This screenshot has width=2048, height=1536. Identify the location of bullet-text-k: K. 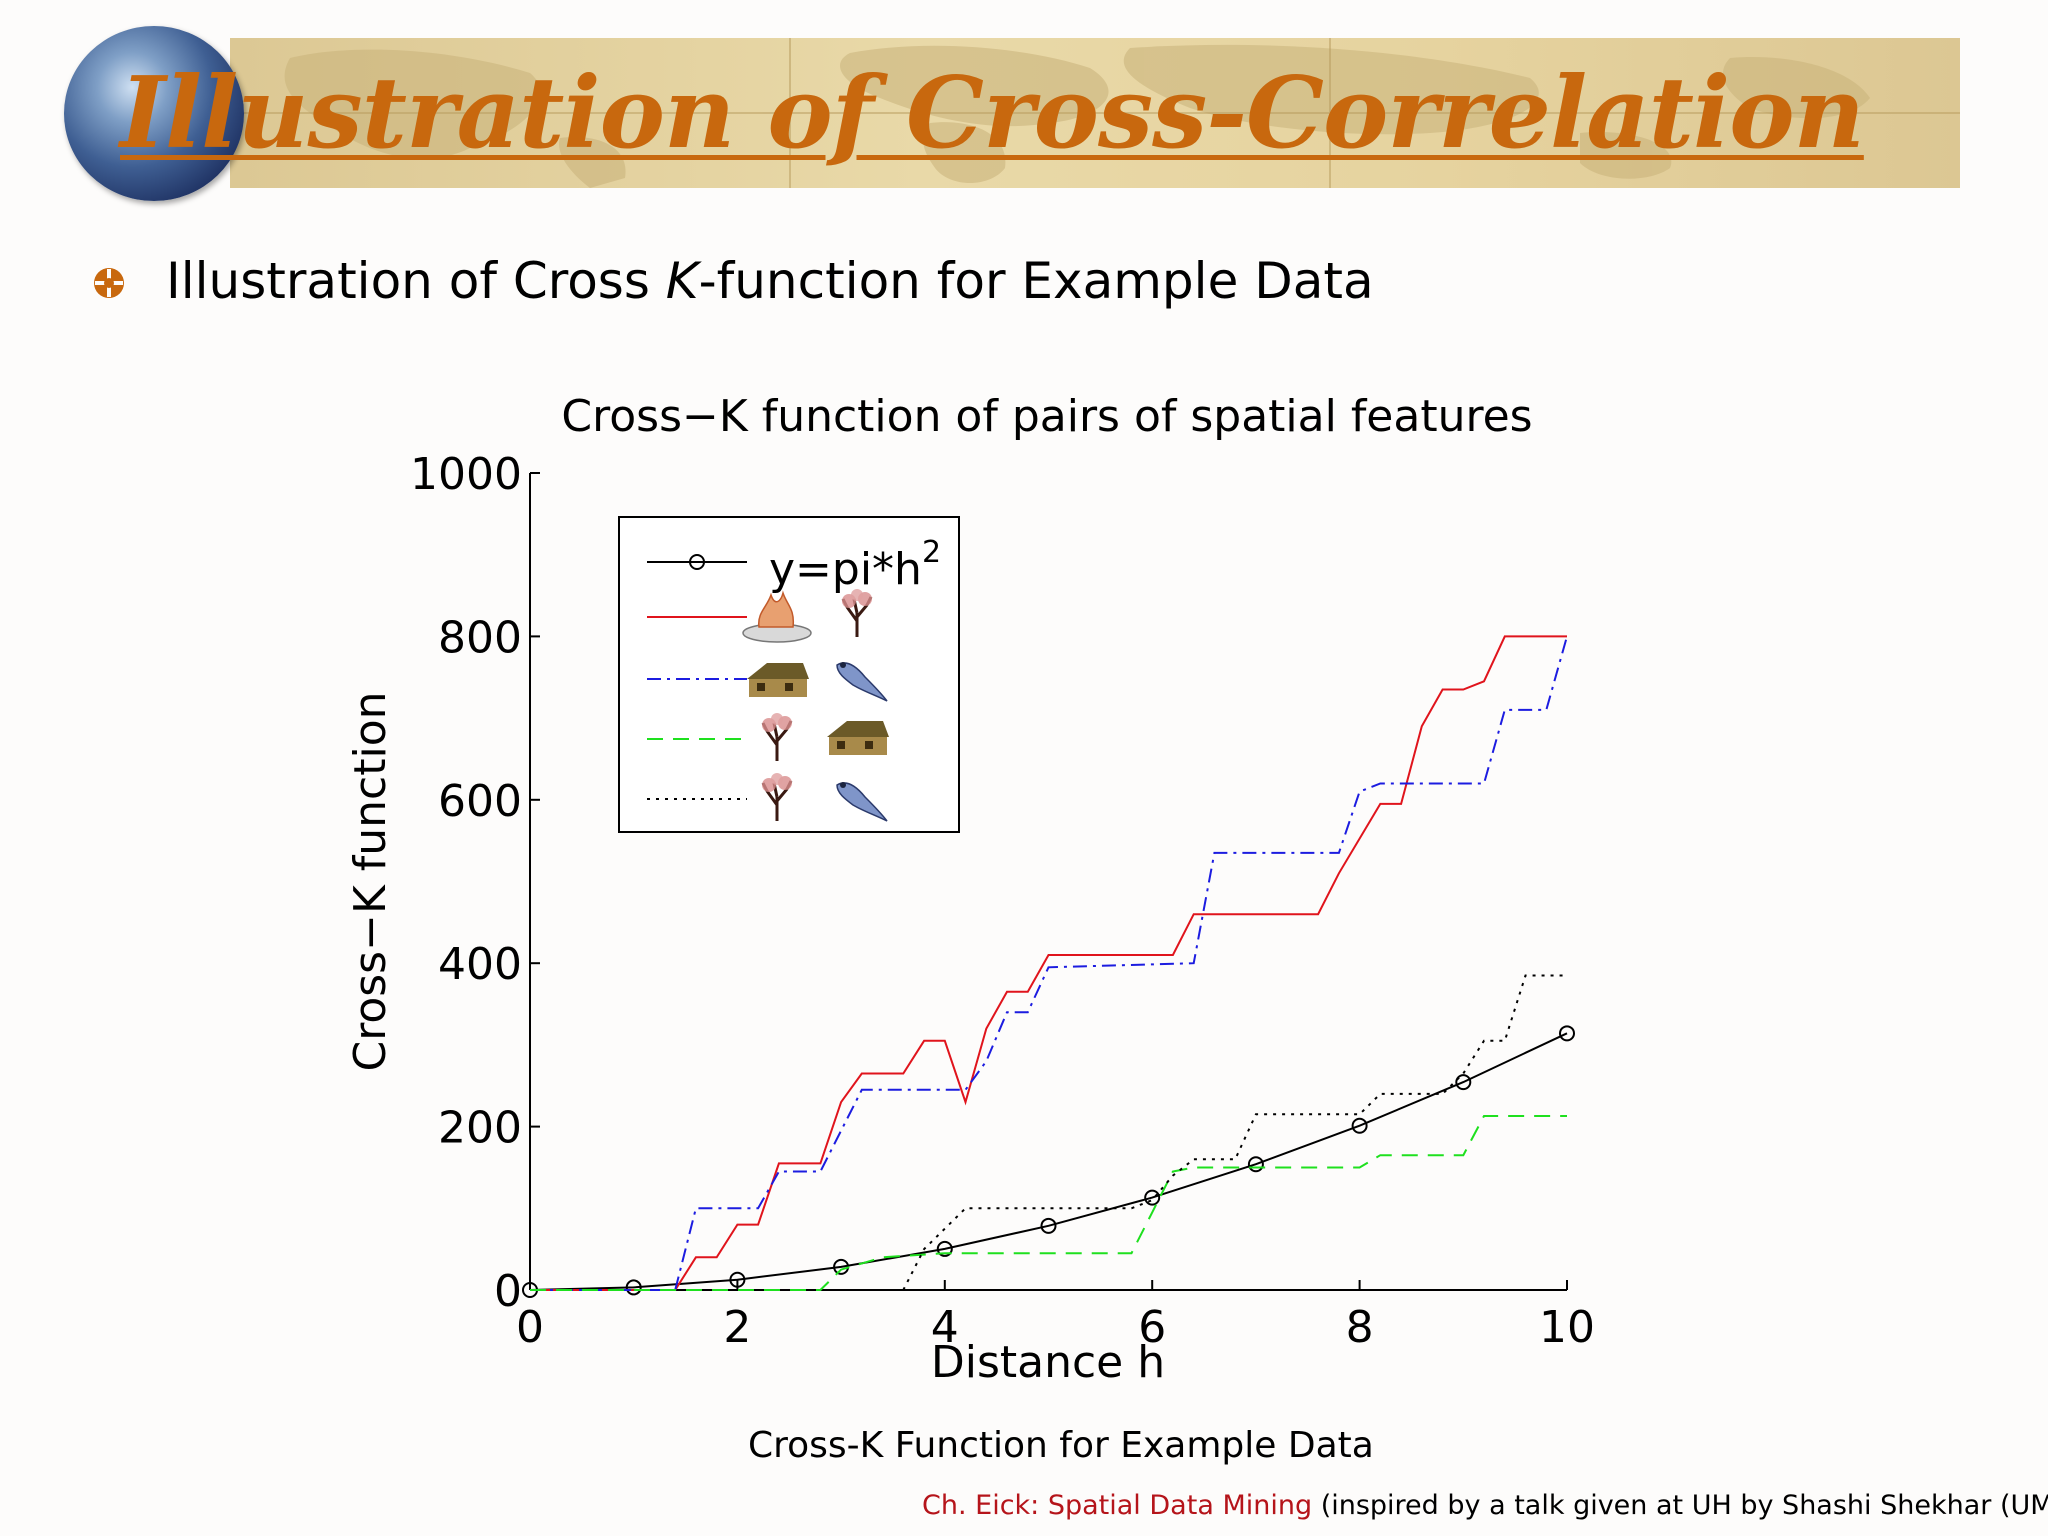
(682, 281).